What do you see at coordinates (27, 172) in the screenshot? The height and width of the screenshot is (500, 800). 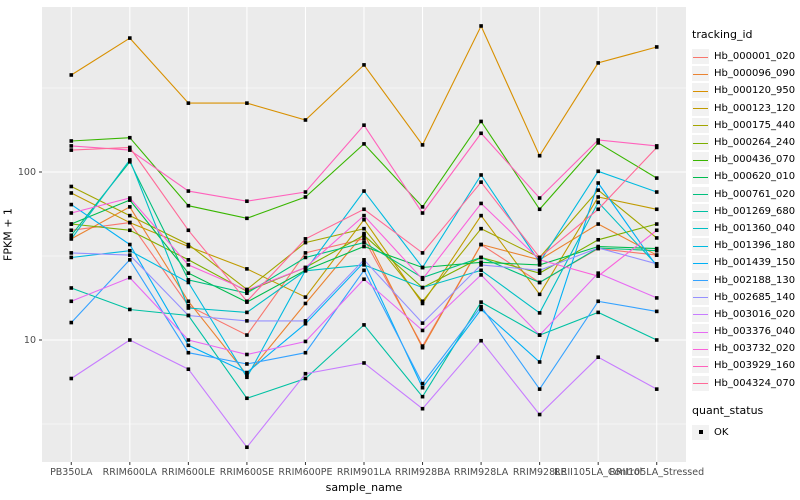 I see `y-tick-label: 100` at bounding box center [27, 172].